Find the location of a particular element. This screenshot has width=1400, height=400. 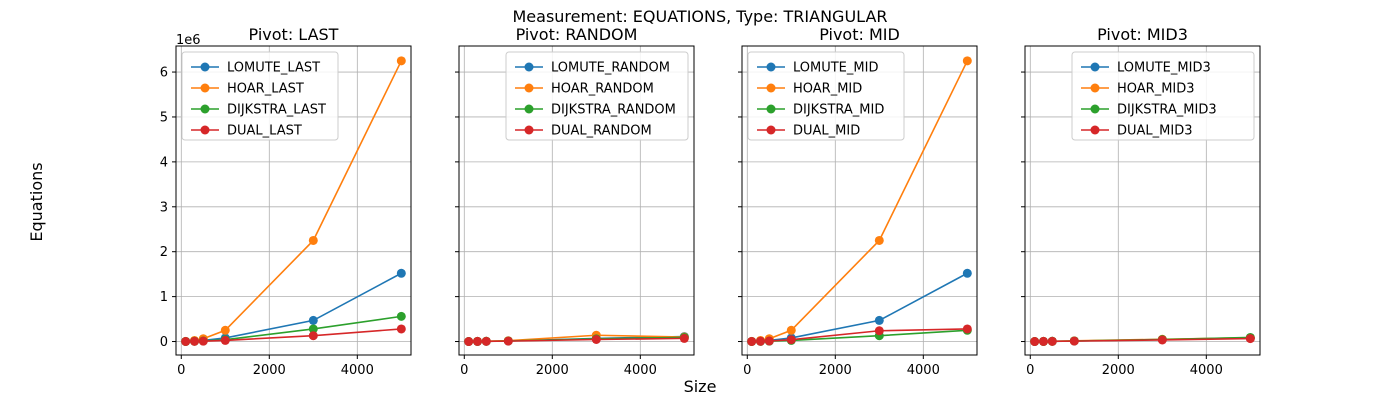

y-tick-label: 3 is located at coordinates (164, 207).